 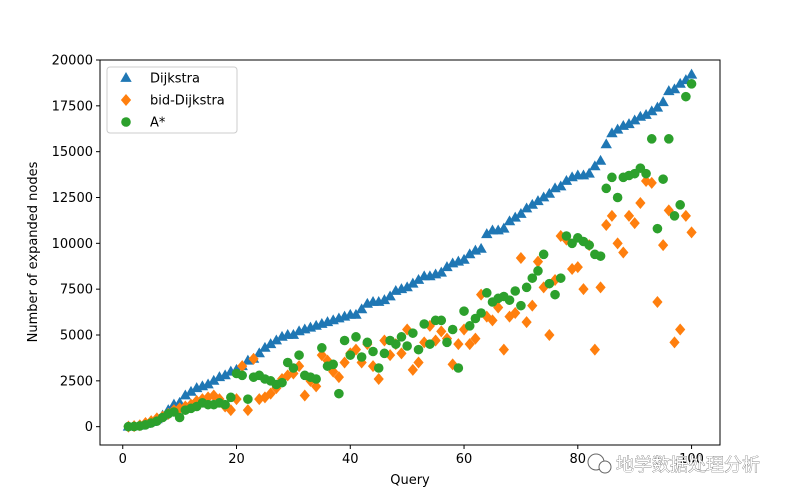 What do you see at coordinates (76, 381) in the screenshot?
I see `y-tick-label: 2500` at bounding box center [76, 381].